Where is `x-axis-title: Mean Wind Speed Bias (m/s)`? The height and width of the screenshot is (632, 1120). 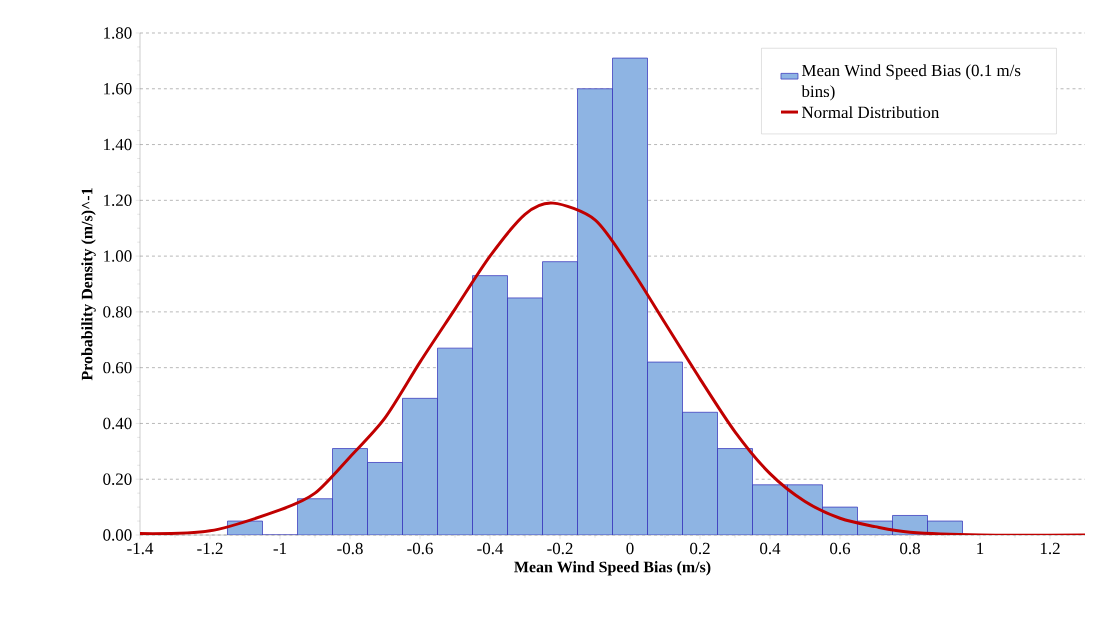 x-axis-title: Mean Wind Speed Bias (m/s) is located at coordinates (612, 568).